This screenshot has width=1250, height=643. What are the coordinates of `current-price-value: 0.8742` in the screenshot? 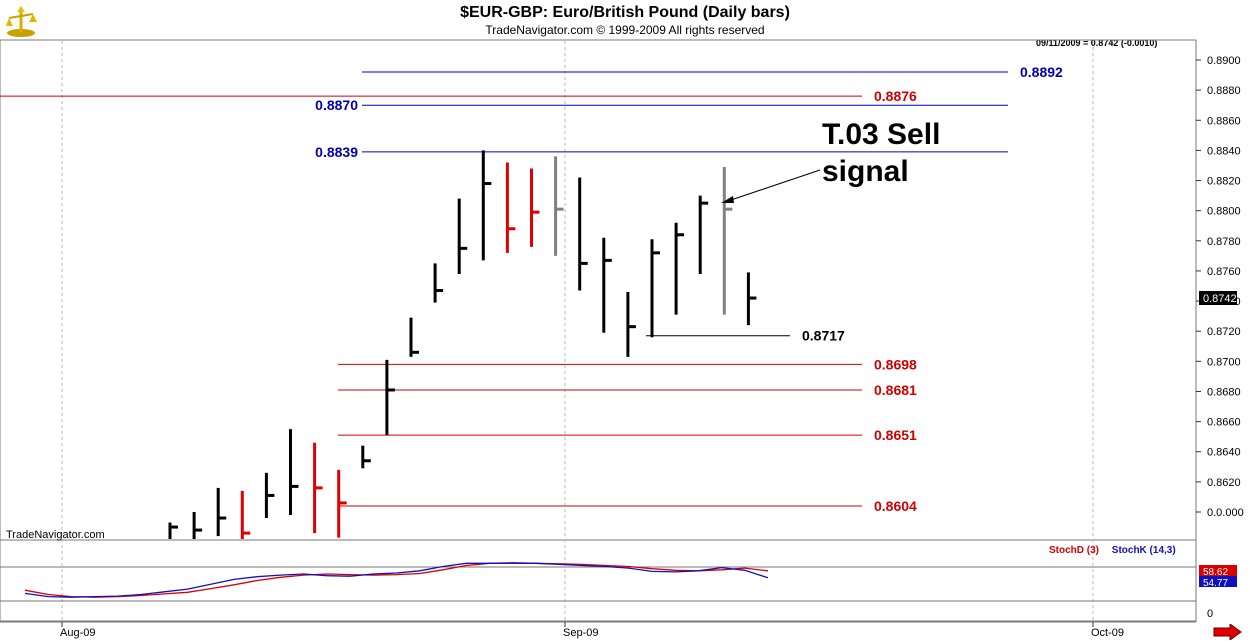 It's located at (1220, 299).